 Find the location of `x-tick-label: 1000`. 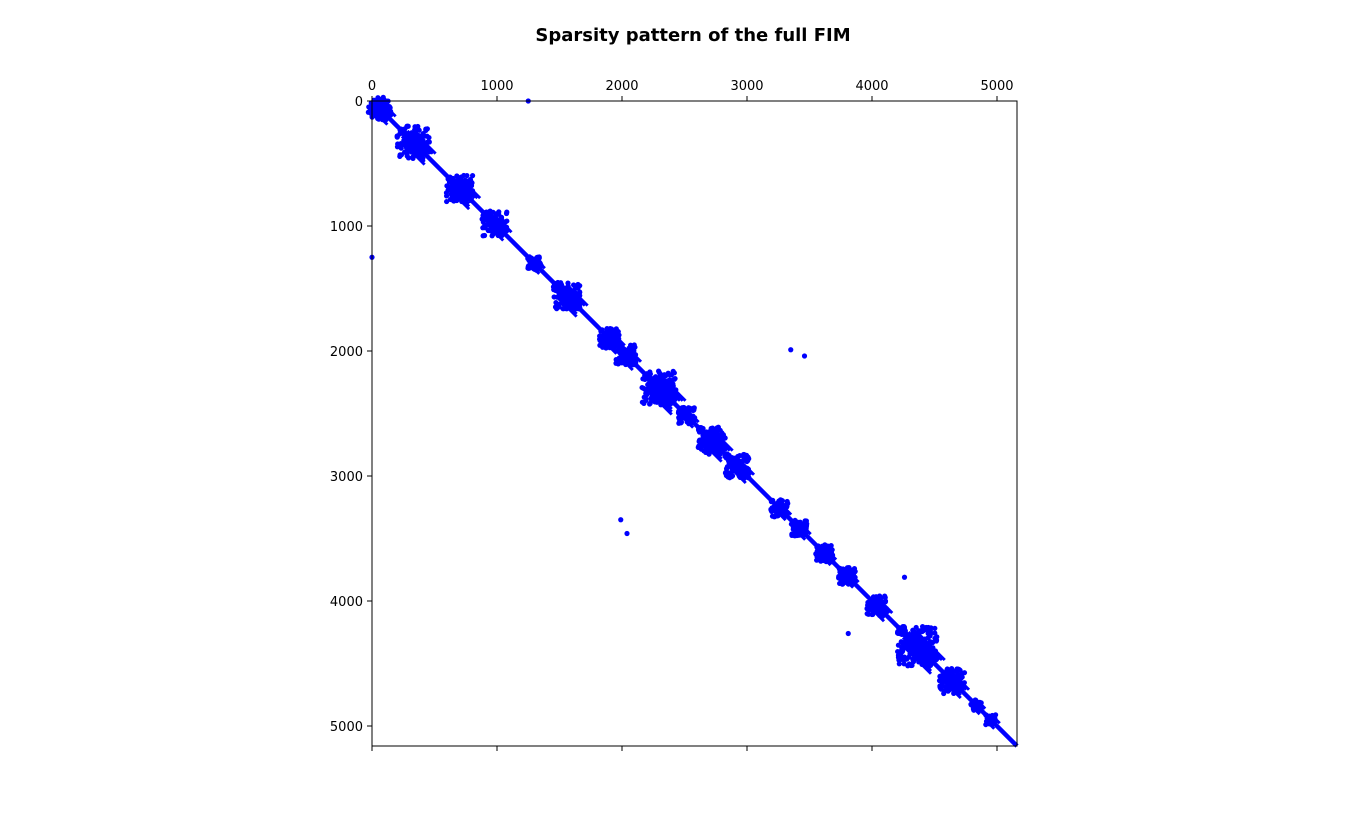

x-tick-label: 1000 is located at coordinates (496, 86).